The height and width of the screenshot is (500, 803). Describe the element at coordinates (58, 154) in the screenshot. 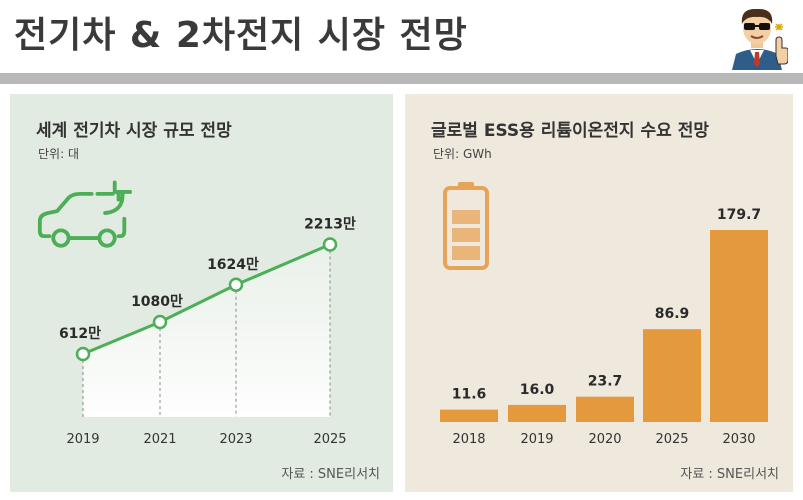

I see `ev-chart-unit: 단위: 대` at that location.